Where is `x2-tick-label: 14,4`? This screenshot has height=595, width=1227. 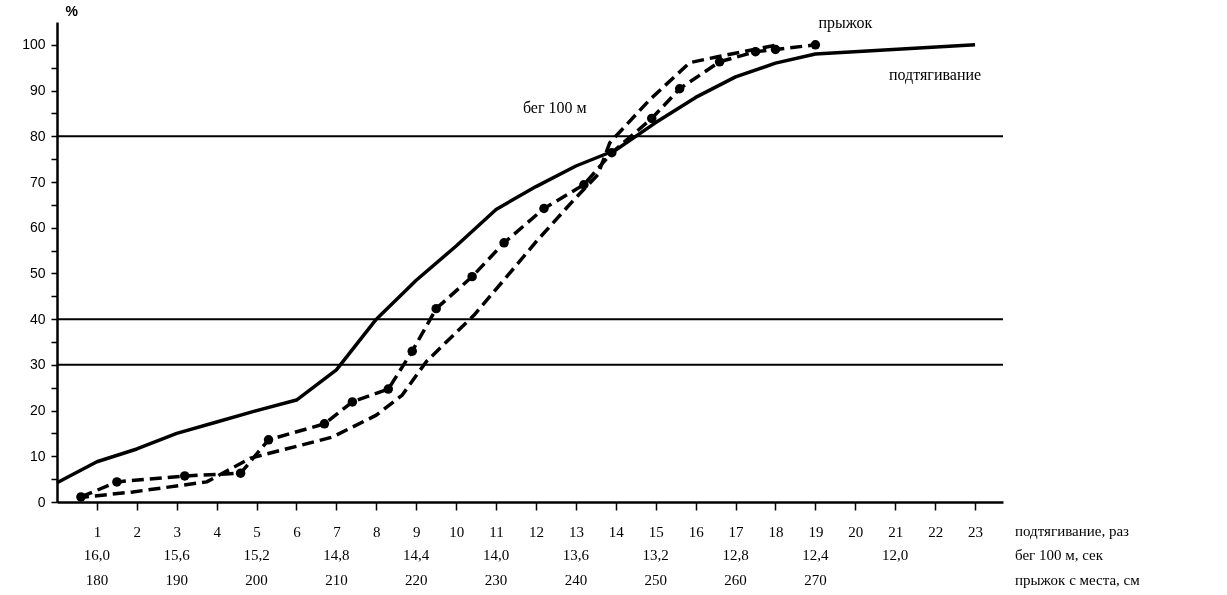
x2-tick-label: 14,4 is located at coordinates (416, 555).